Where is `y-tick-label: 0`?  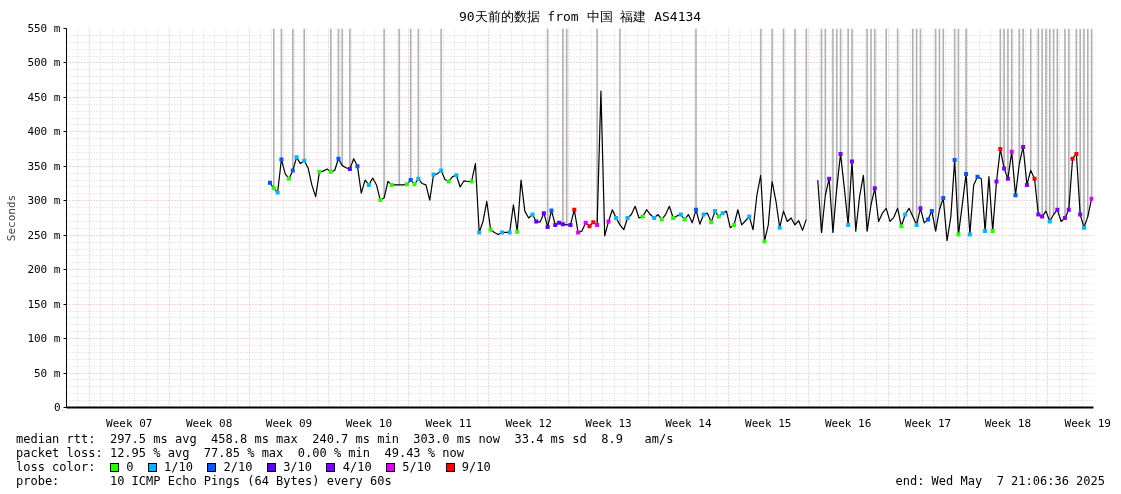 y-tick-label: 0 is located at coordinates (57, 407).